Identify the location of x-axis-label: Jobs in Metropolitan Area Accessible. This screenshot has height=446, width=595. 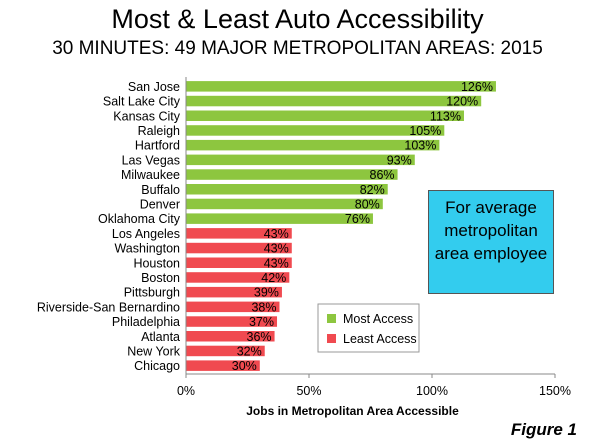
(352, 411).